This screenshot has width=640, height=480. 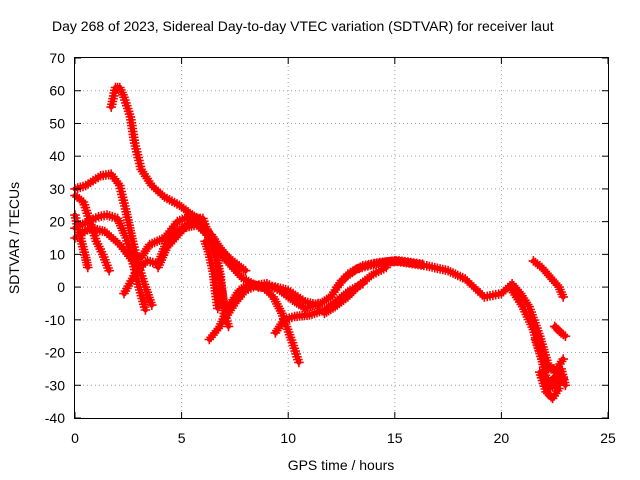 I want to click on y-tick-label: 60, so click(x=57, y=91).